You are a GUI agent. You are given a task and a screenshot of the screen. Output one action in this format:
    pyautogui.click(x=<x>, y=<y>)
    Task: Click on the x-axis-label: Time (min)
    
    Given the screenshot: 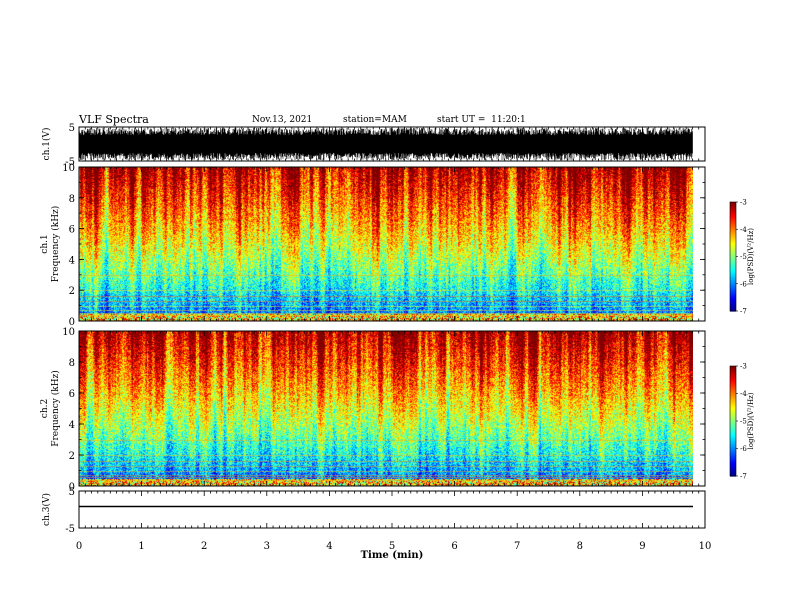 What is the action you would take?
    pyautogui.click(x=392, y=555)
    